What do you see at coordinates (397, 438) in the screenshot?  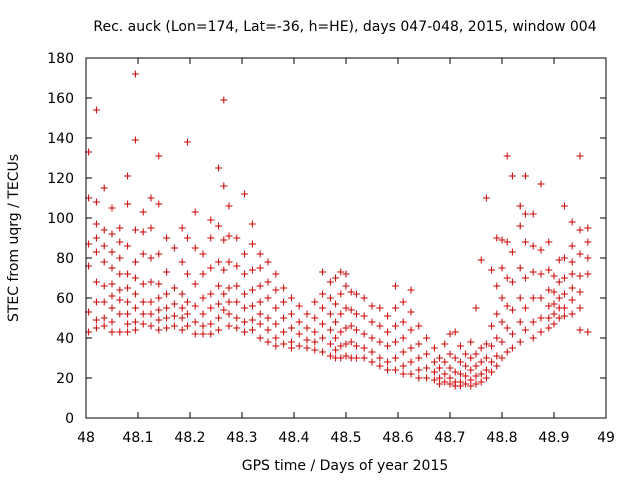 I see `x-tick-label: 48.6` at bounding box center [397, 438].